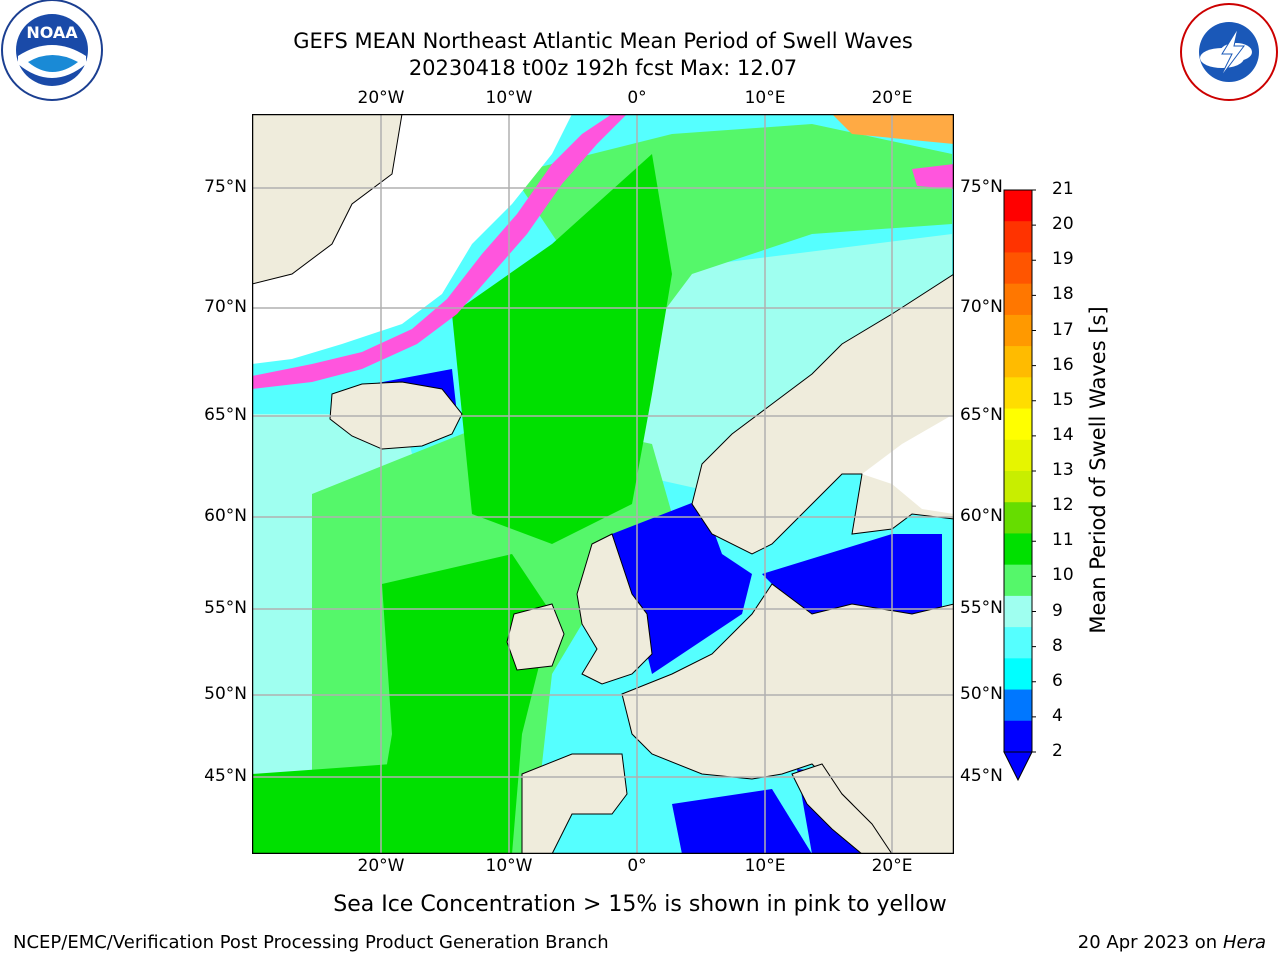  What do you see at coordinates (1244, 942) in the screenshot?
I see `footer-host: Hera` at bounding box center [1244, 942].